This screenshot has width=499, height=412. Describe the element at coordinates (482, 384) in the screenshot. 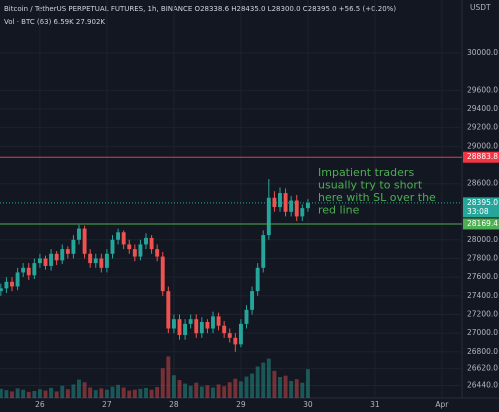

I see `y-tick-label: 26440.0` at that location.